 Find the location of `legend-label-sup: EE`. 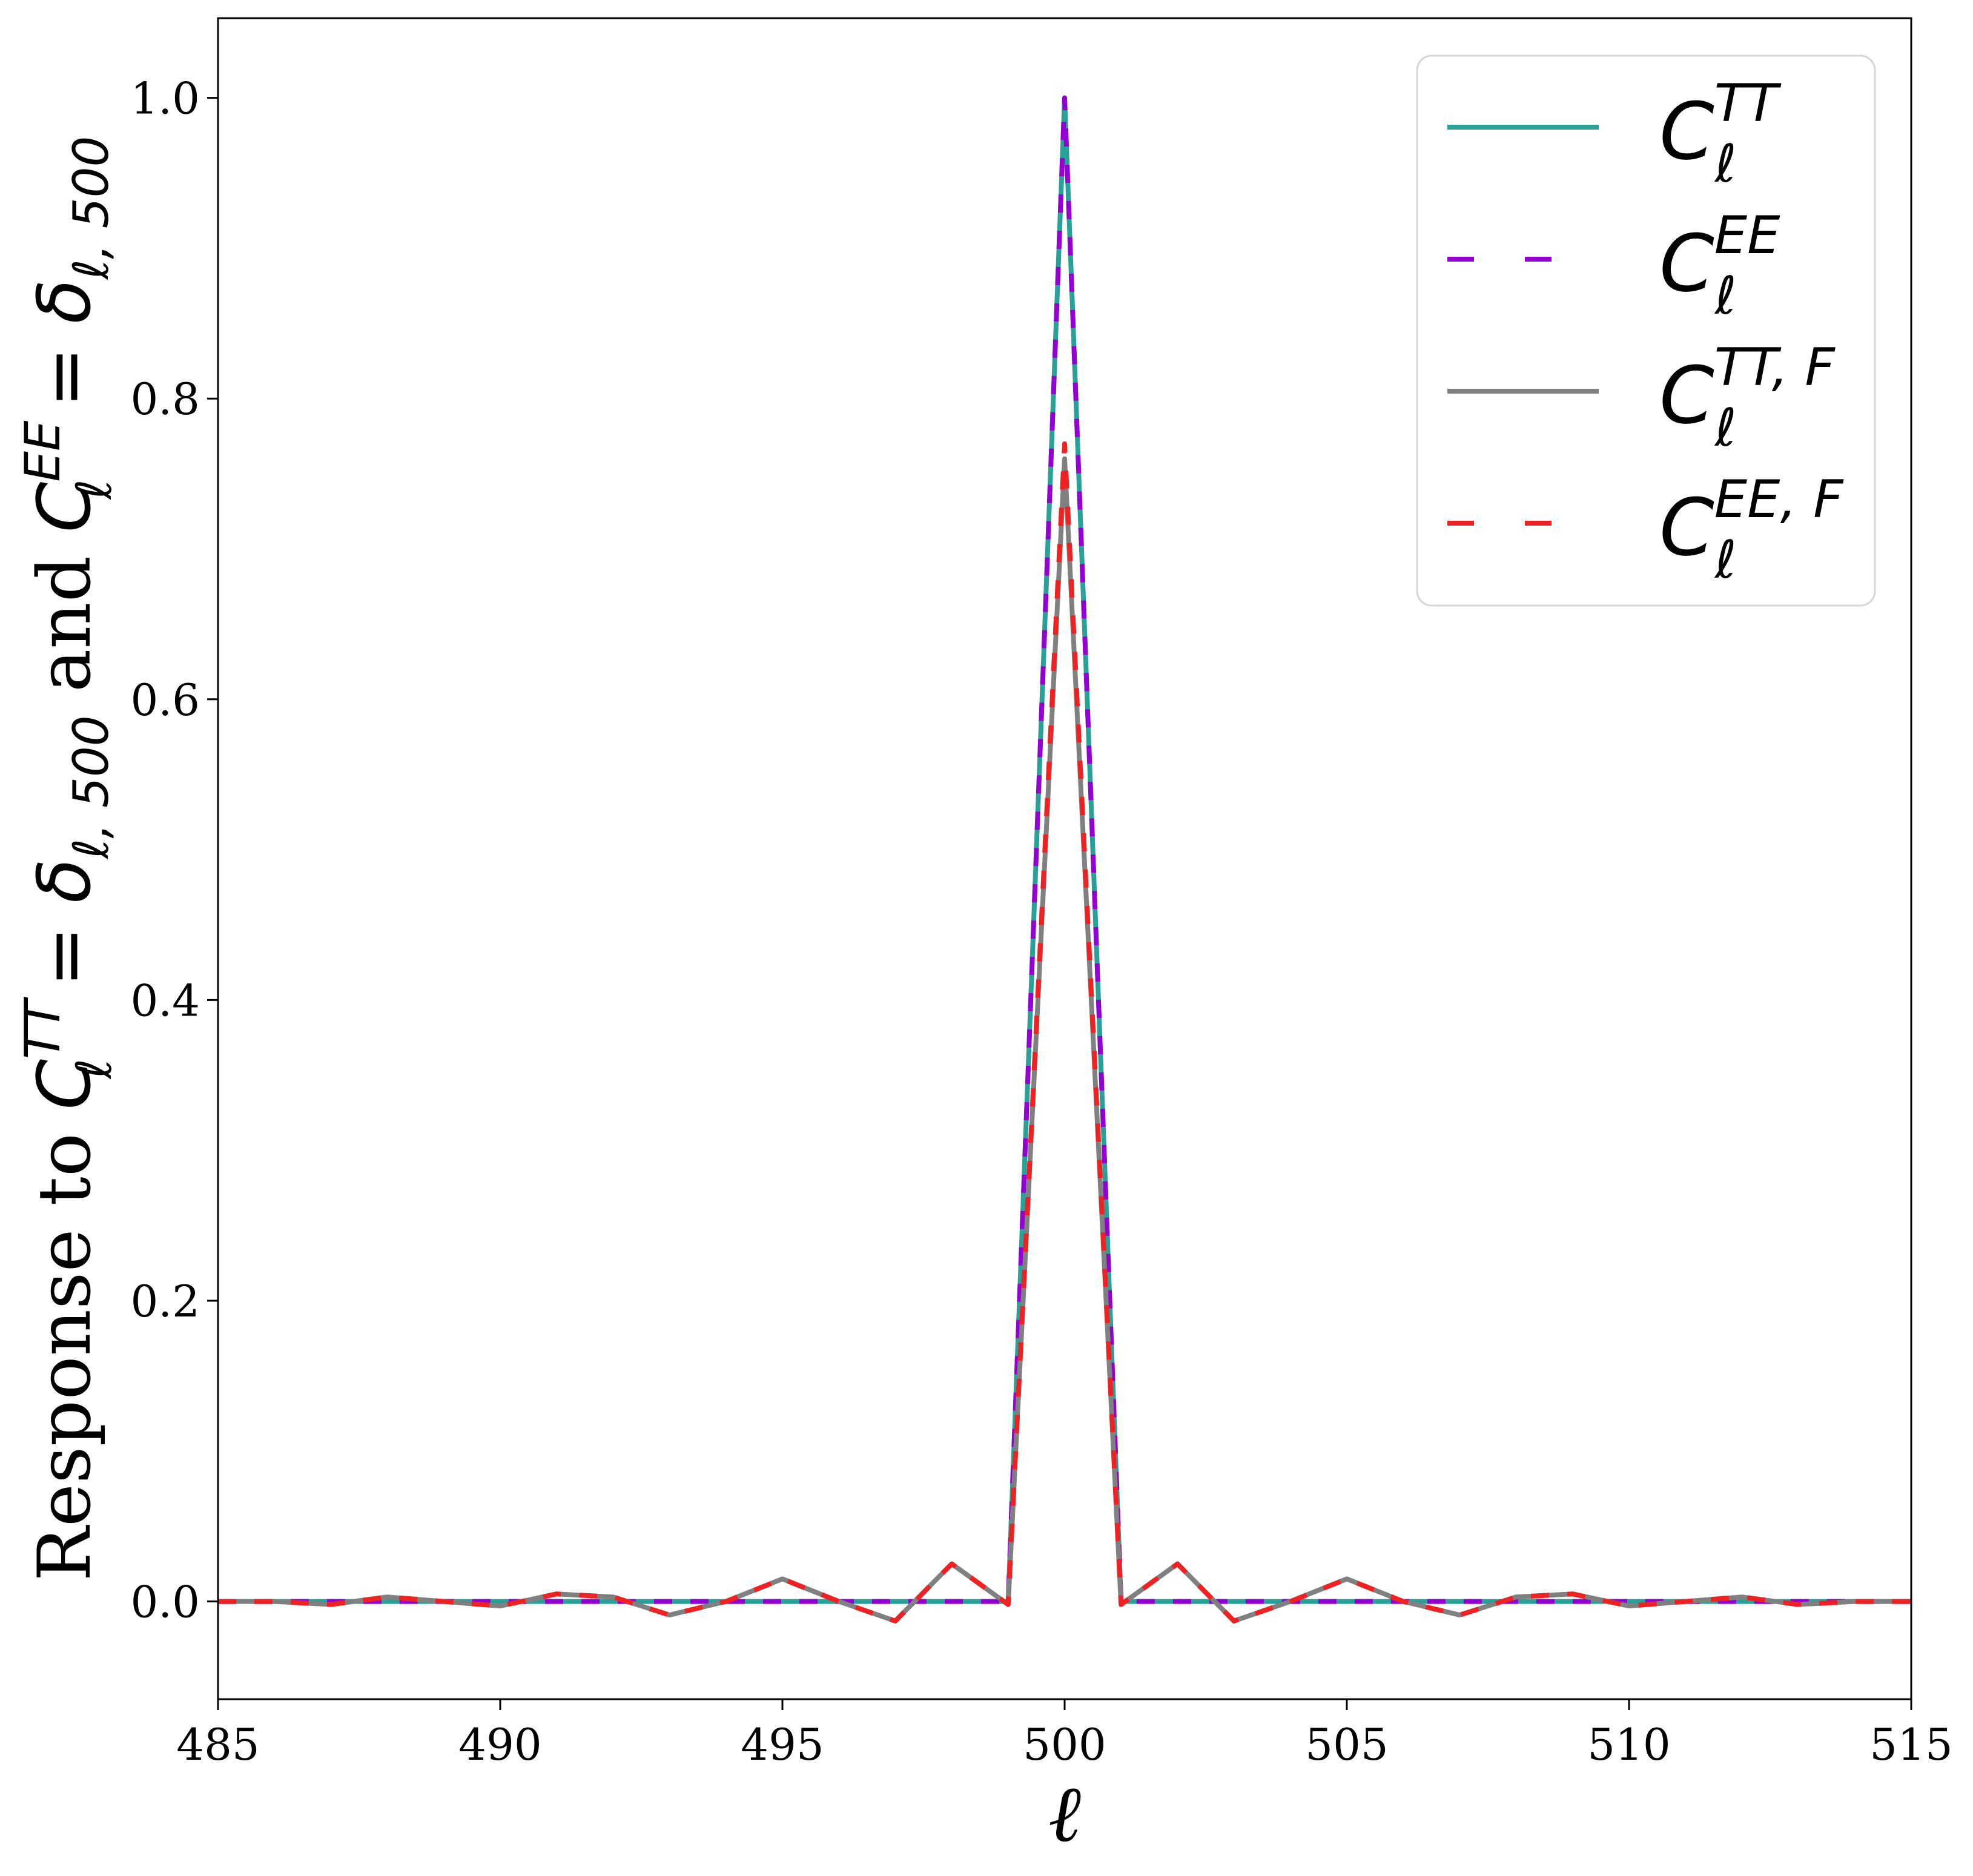

legend-label-sup: EE is located at coordinates (1747, 235).